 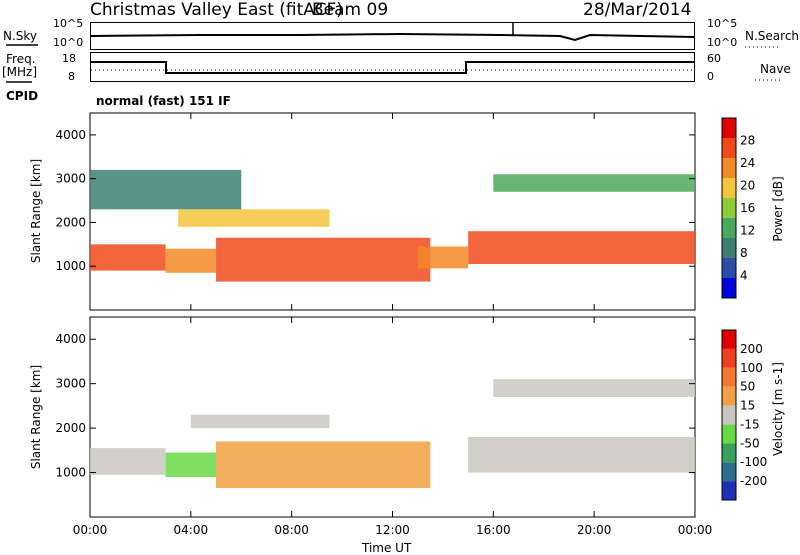 What do you see at coordinates (747, 141) in the screenshot?
I see `colorbar-tick-label: 28` at bounding box center [747, 141].